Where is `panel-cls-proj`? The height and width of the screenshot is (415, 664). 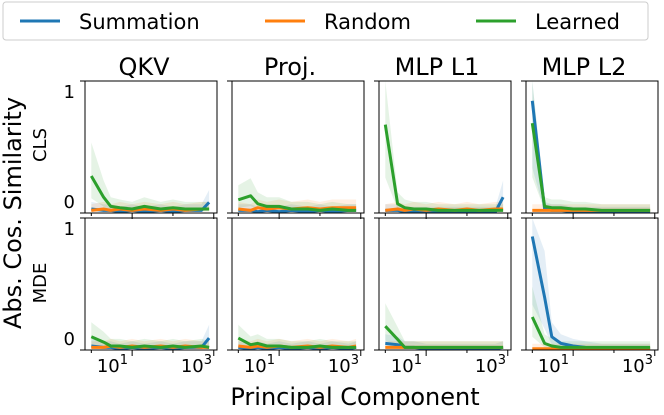
panel-cls-proj is located at coordinates (296, 149).